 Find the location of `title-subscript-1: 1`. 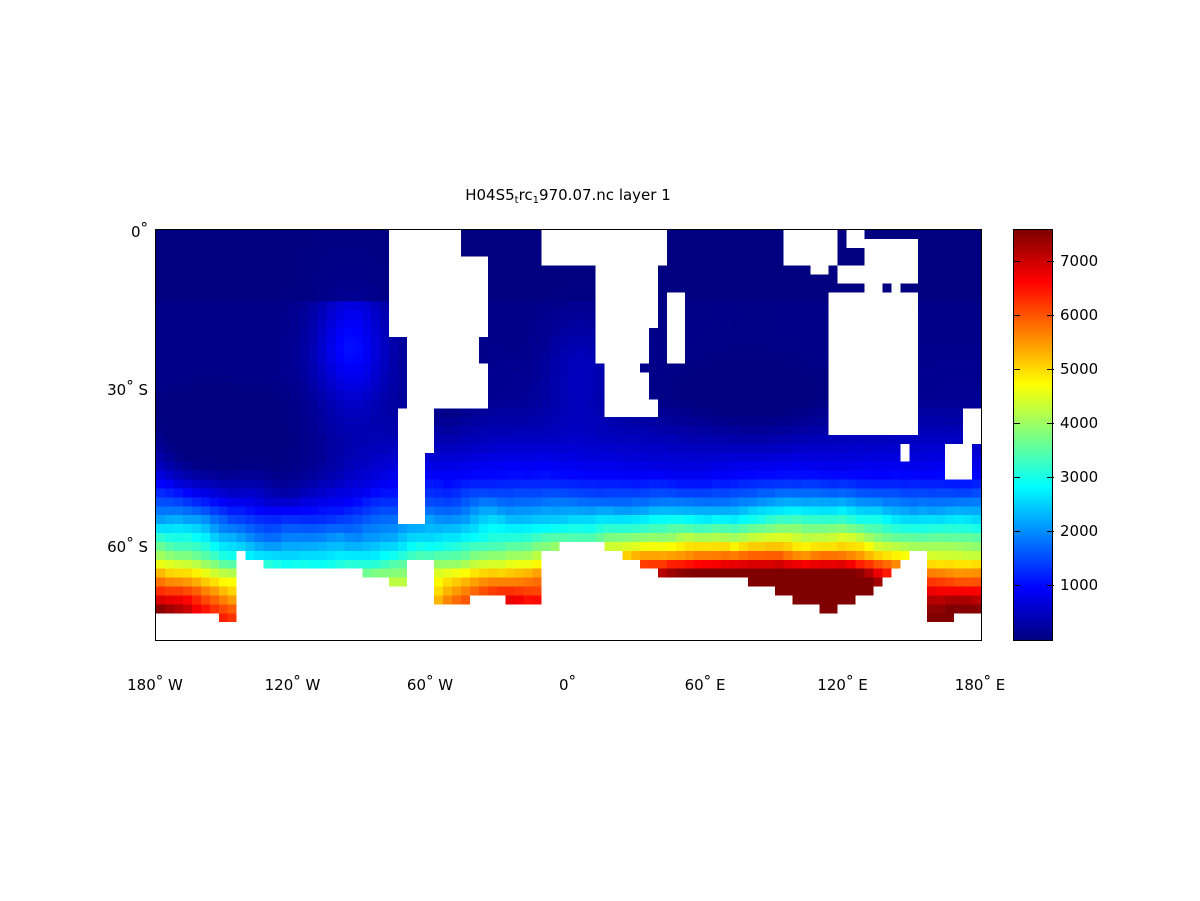

title-subscript-1: 1 is located at coordinates (536, 200).